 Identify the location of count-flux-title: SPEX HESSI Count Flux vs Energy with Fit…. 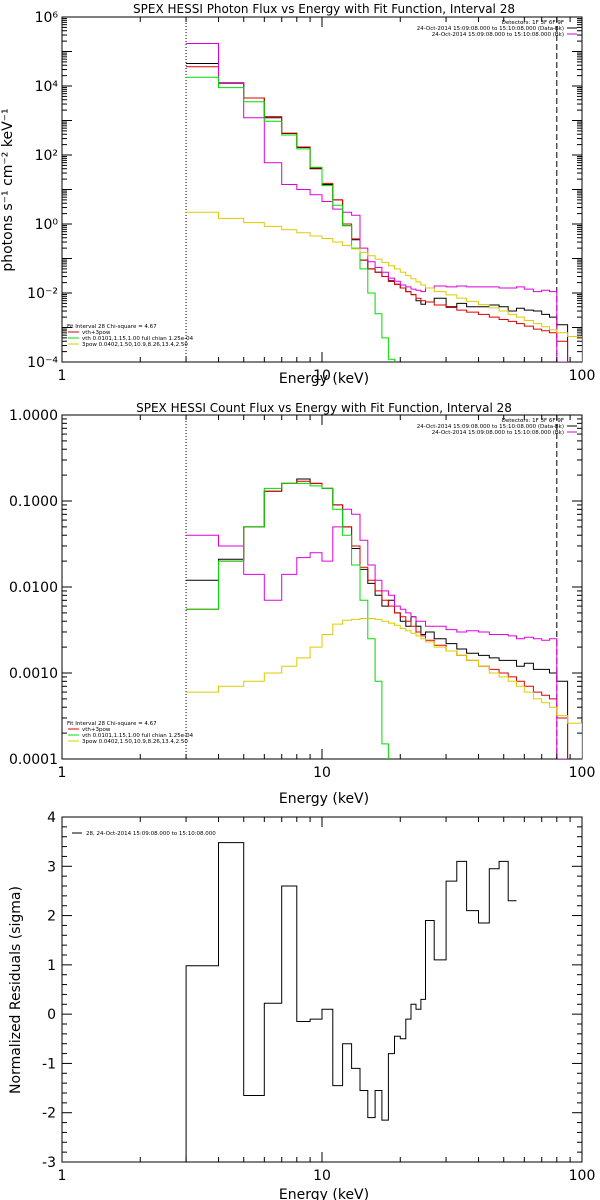
(324, 408).